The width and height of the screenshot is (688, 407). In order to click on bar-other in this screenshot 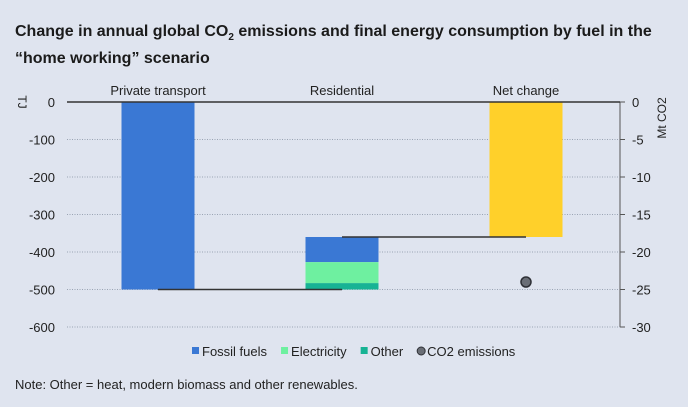, I will do `click(342, 286)`.